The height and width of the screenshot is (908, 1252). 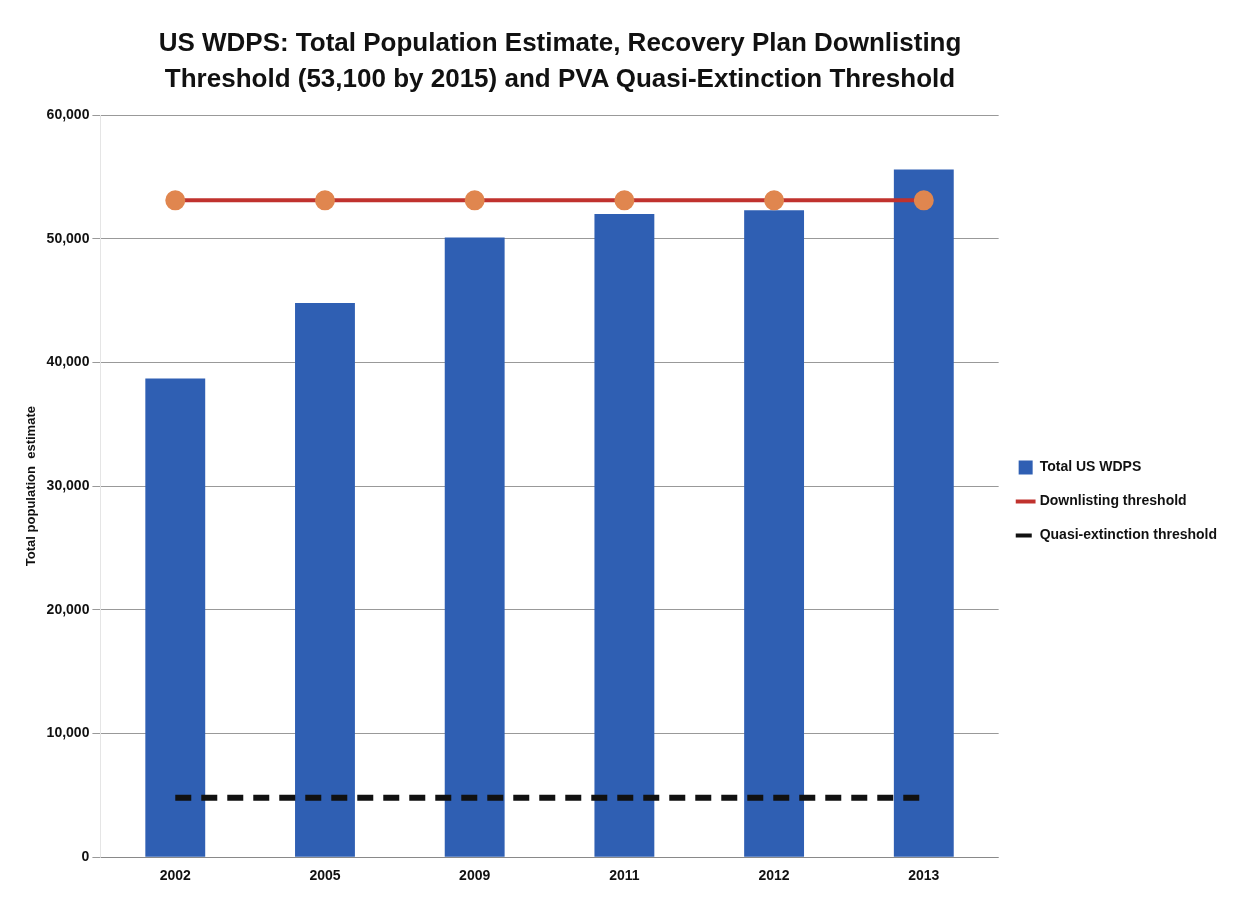 What do you see at coordinates (624, 875) in the screenshot?
I see `x-tick-label: 2011` at bounding box center [624, 875].